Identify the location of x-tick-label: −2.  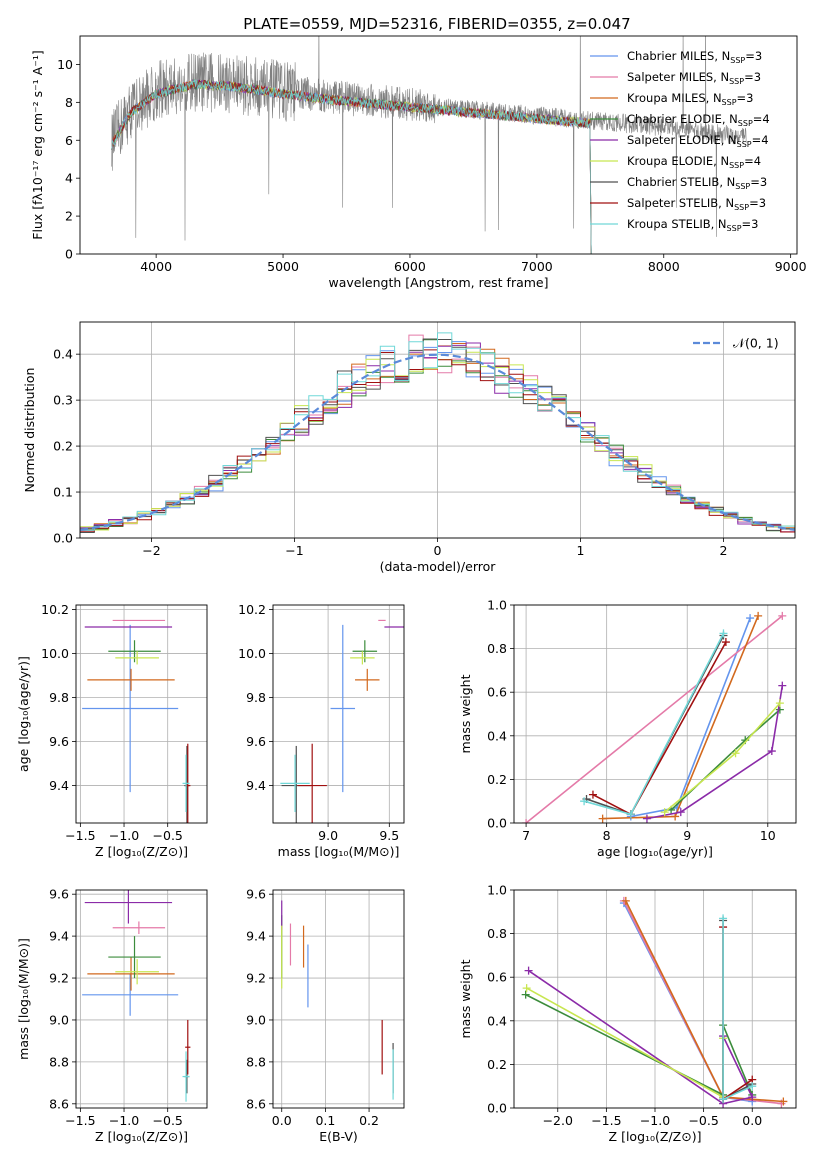
(151, 550).